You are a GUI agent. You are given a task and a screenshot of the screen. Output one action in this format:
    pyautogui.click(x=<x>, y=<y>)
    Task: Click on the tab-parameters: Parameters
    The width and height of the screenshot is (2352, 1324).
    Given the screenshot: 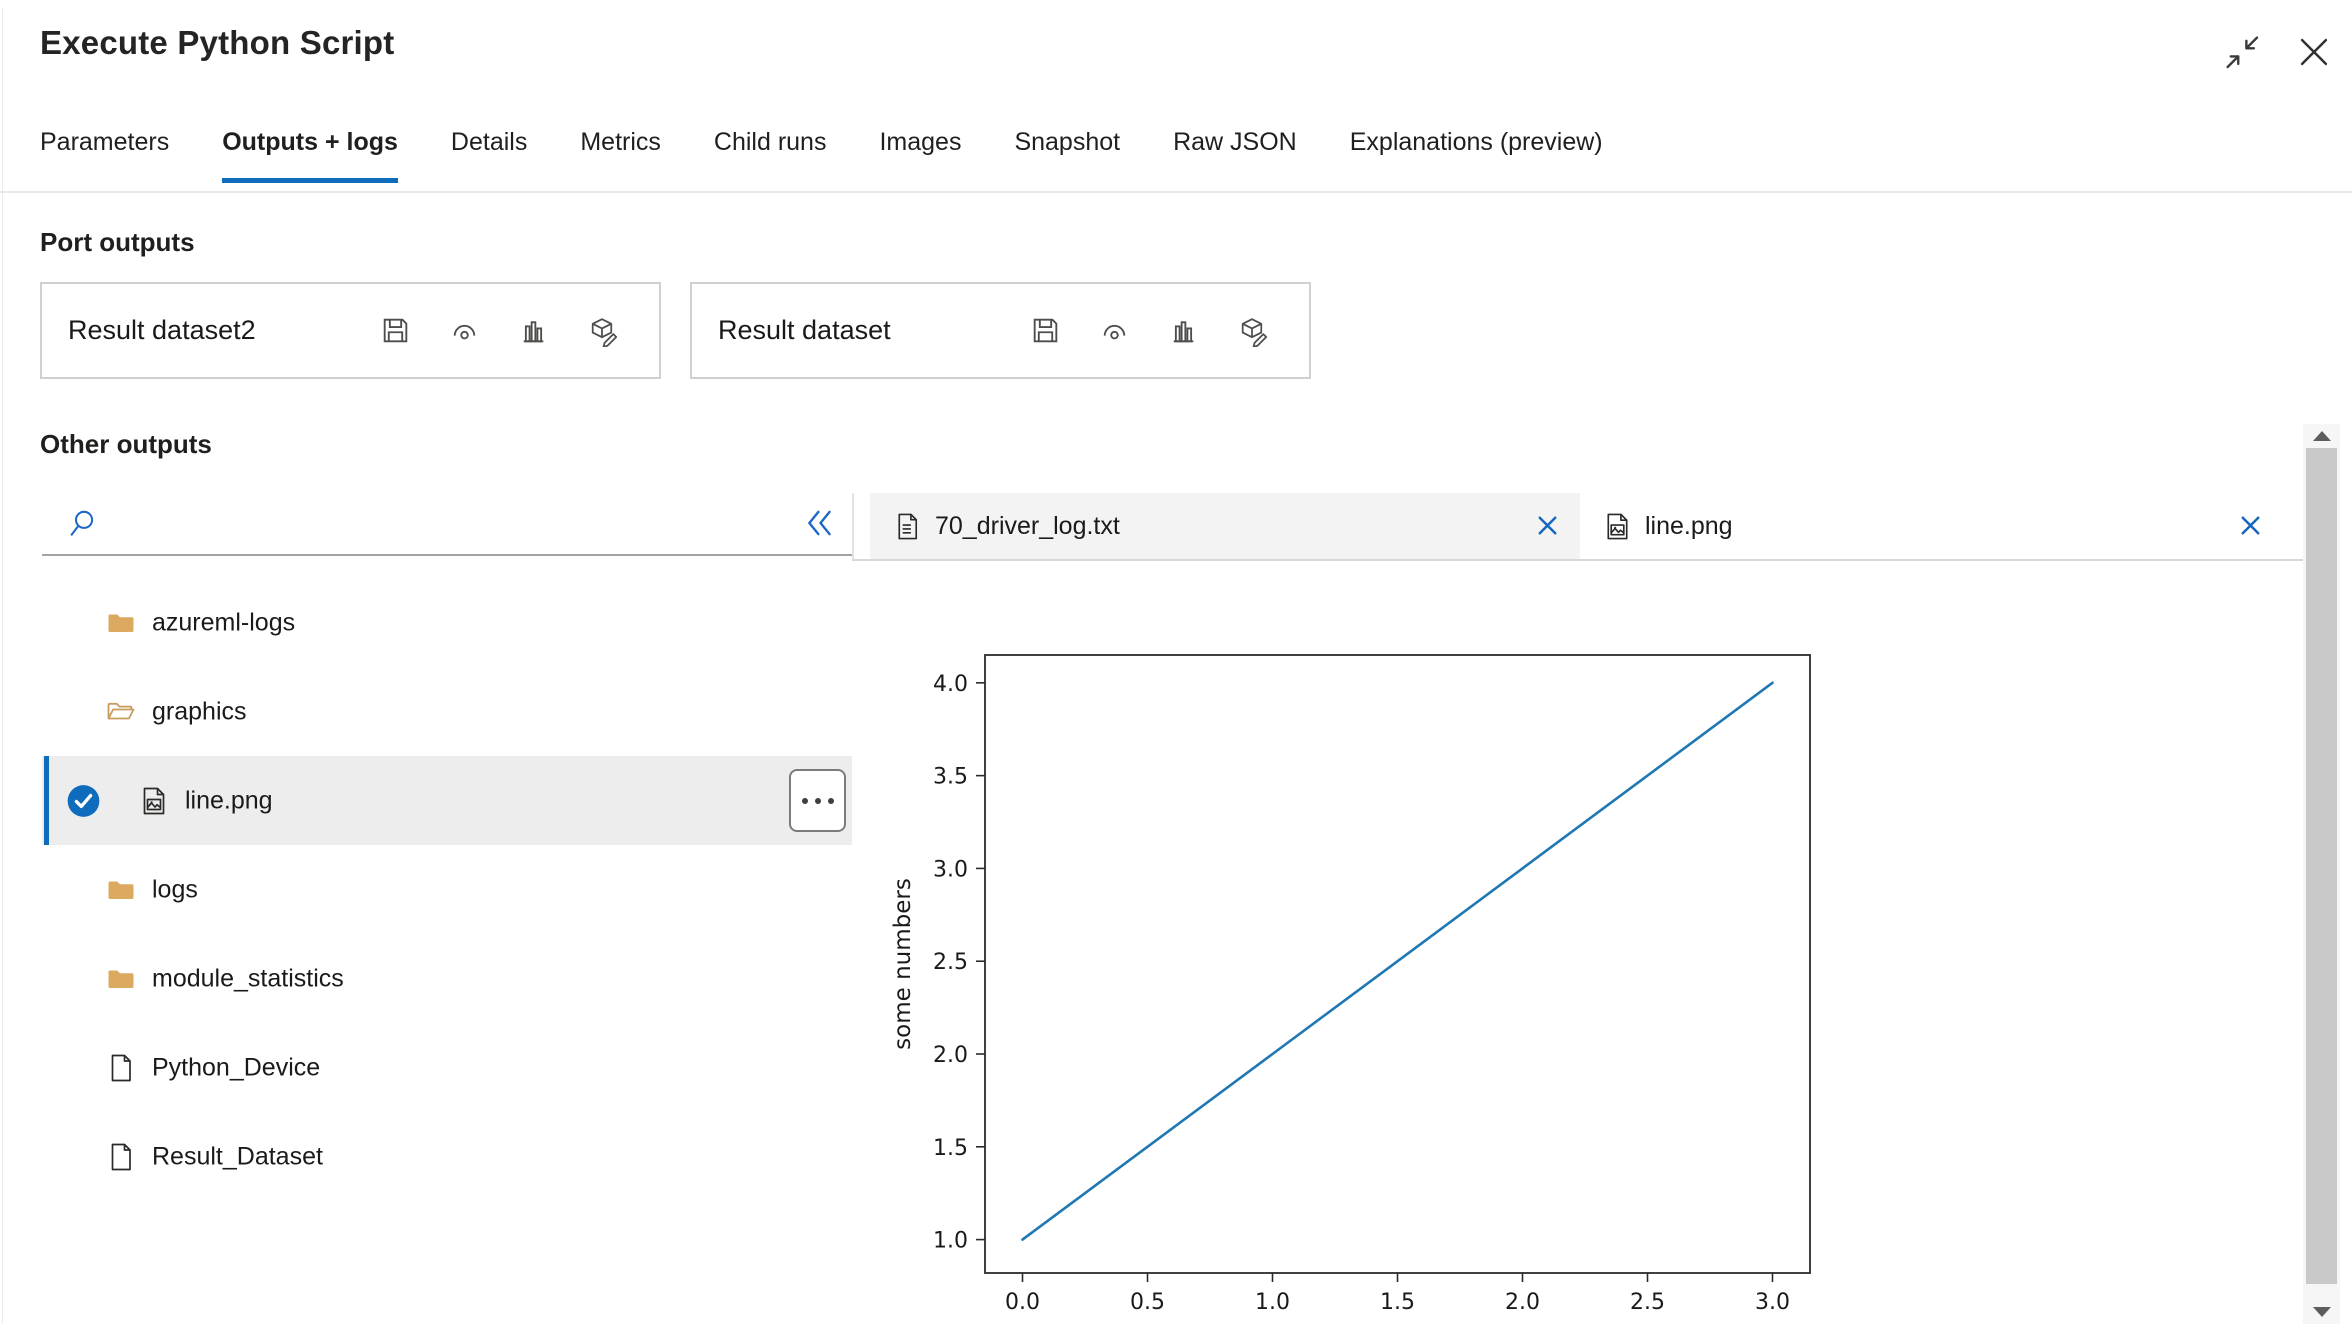 What is the action you would take?
    pyautogui.click(x=105, y=142)
    